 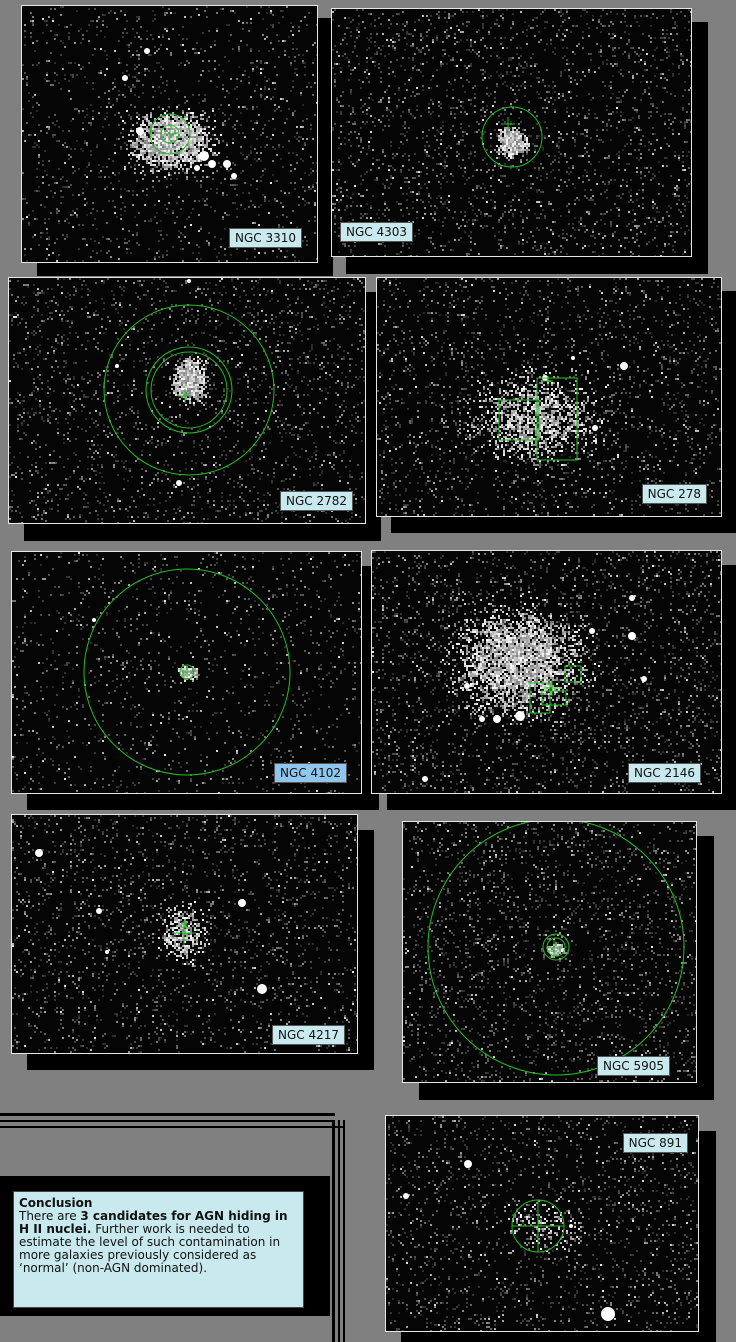 I want to click on conclusion-heading: Conclusion, so click(x=158, y=1203).